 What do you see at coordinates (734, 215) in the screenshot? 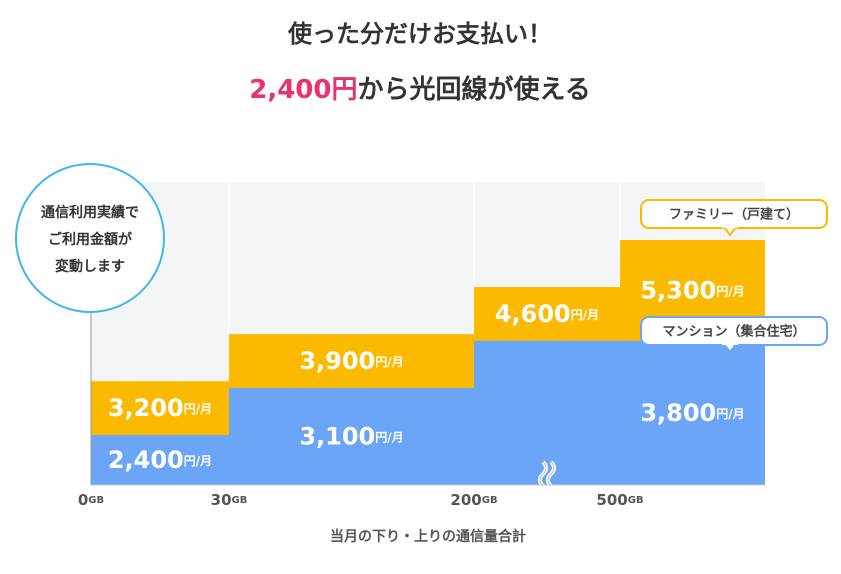
I see `legend-label: ファミリー（戸建て）` at bounding box center [734, 215].